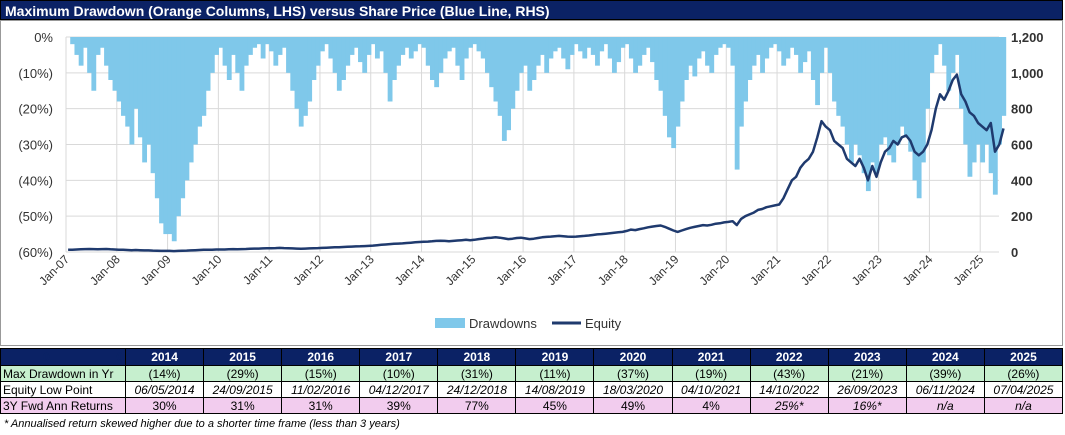 This screenshot has width=1065, height=435. Describe the element at coordinates (450, 323) in the screenshot. I see `legend-drawdowns-swatch` at that location.